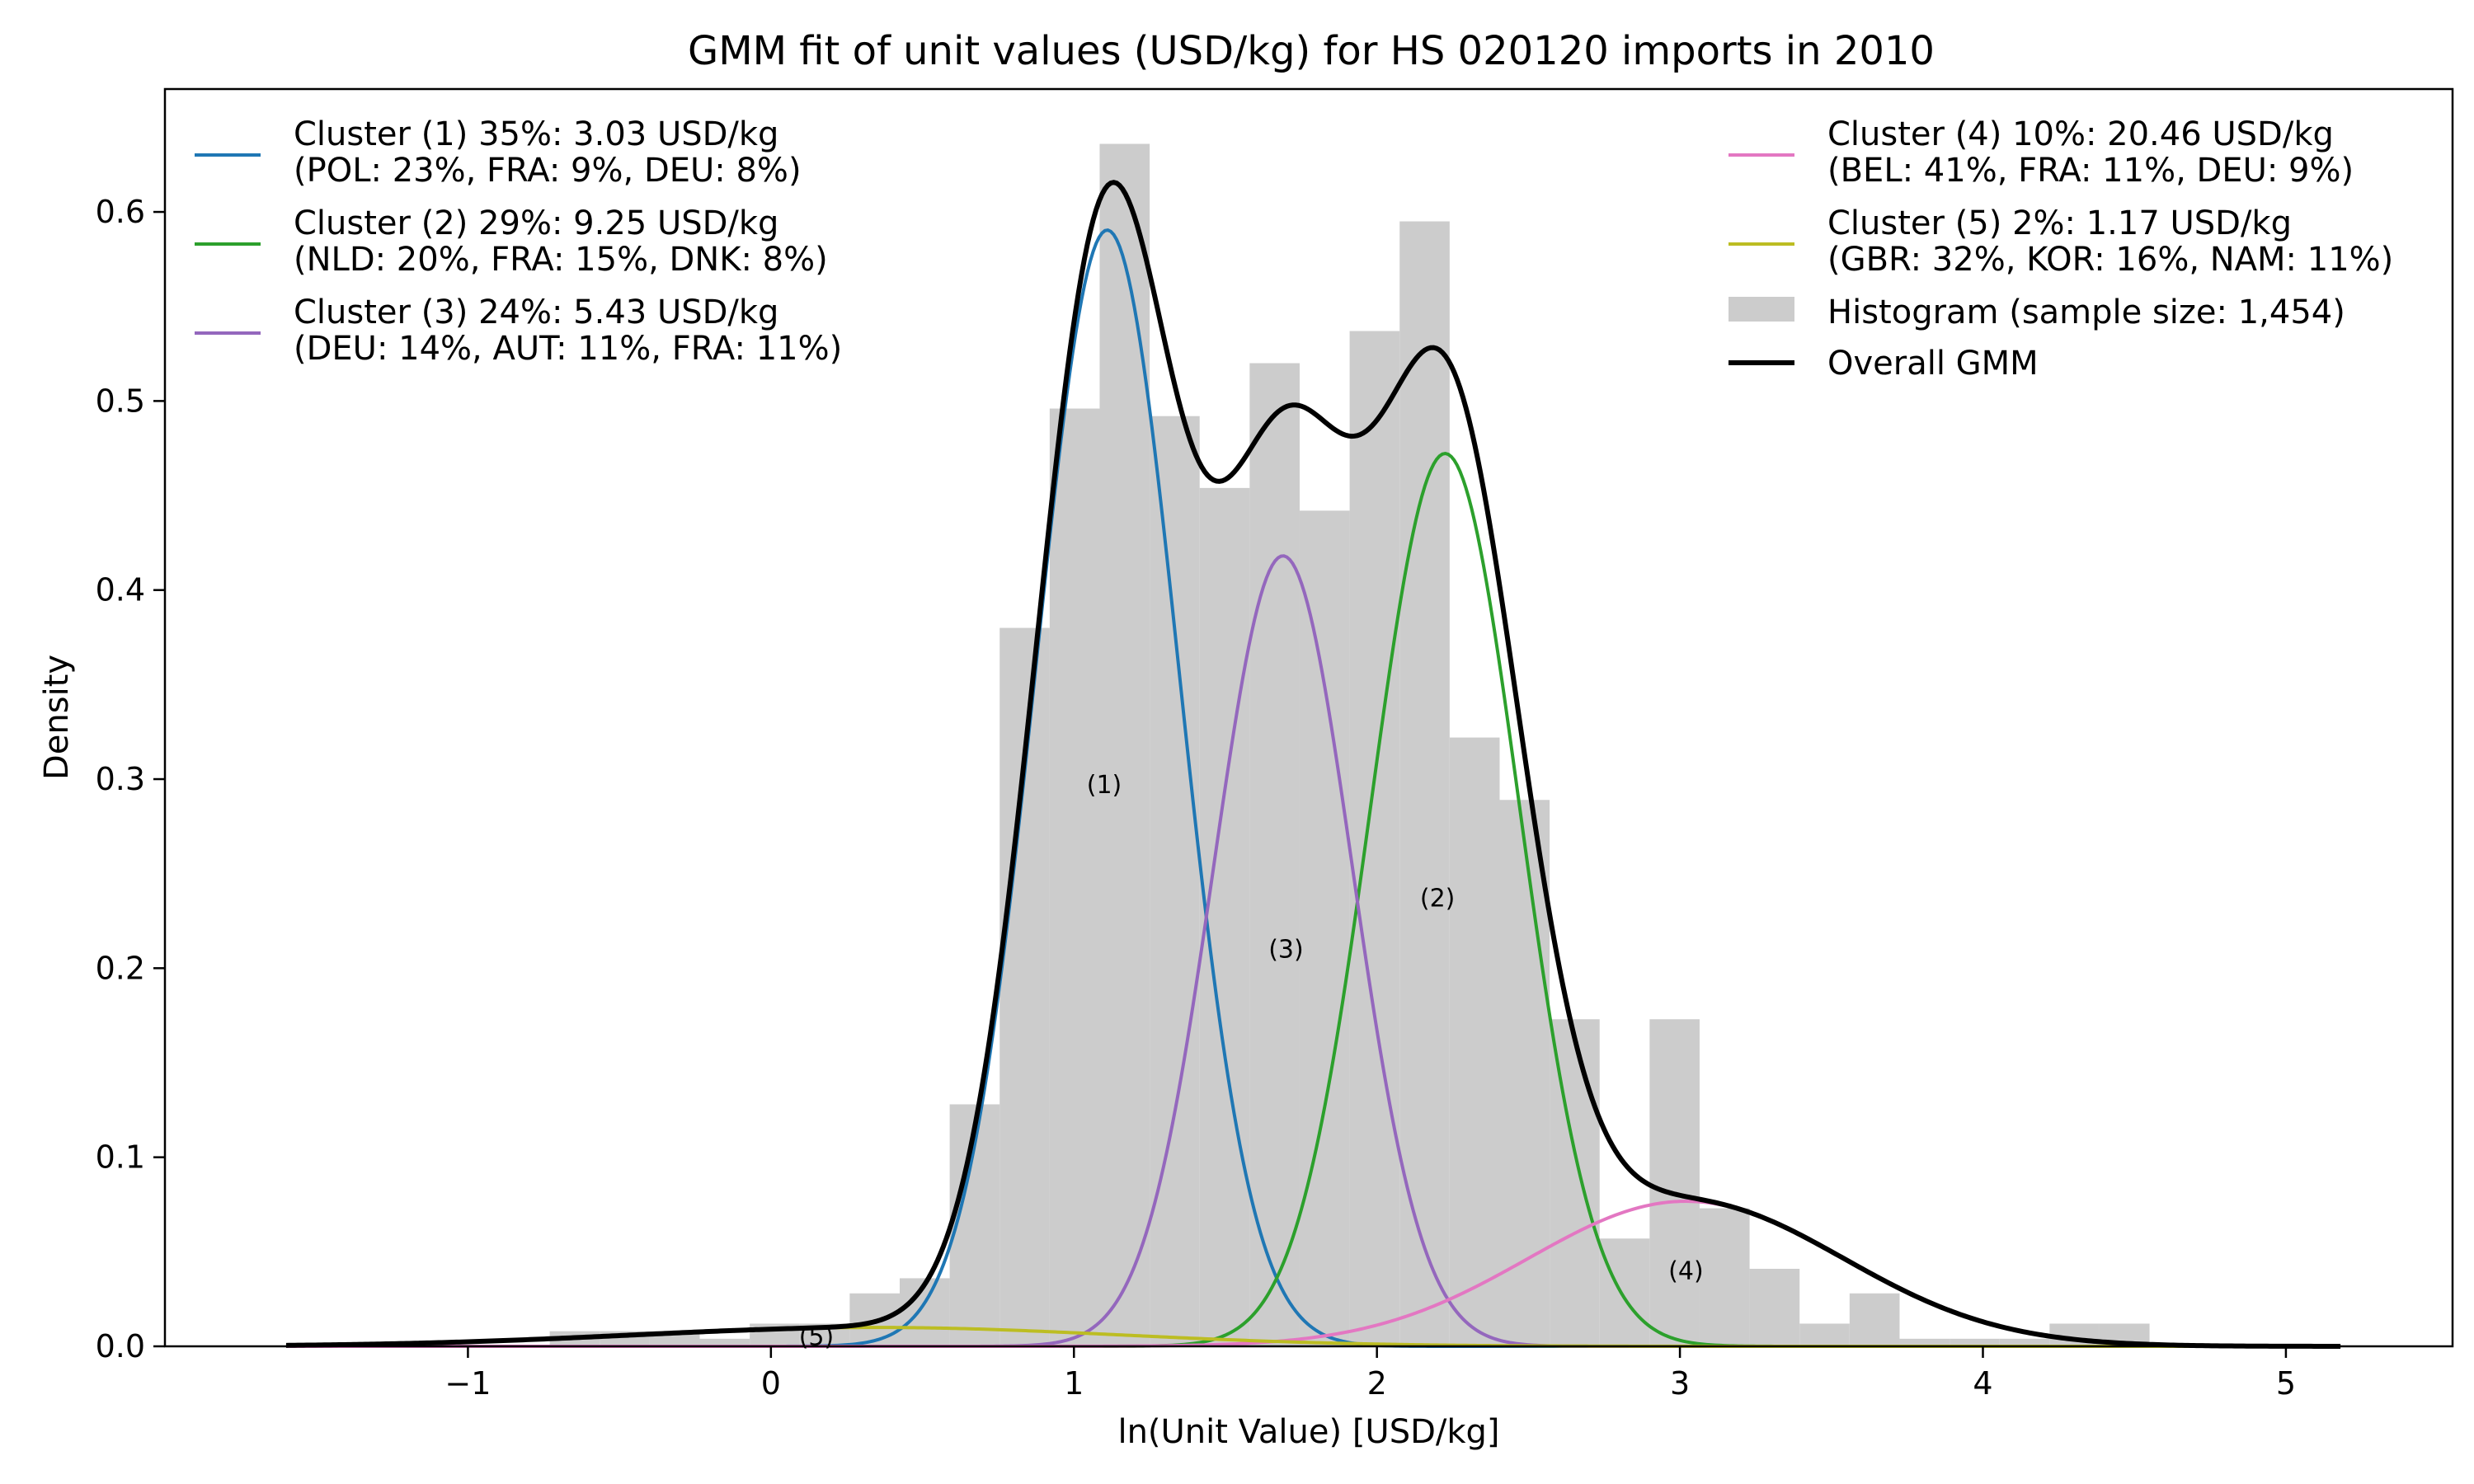 Image resolution: width=2474 pixels, height=1484 pixels. What do you see at coordinates (548, 171) in the screenshot?
I see `legend-cluster-1-line2: (POL: 23%, FRA: 9%, DEU: 8%)` at bounding box center [548, 171].